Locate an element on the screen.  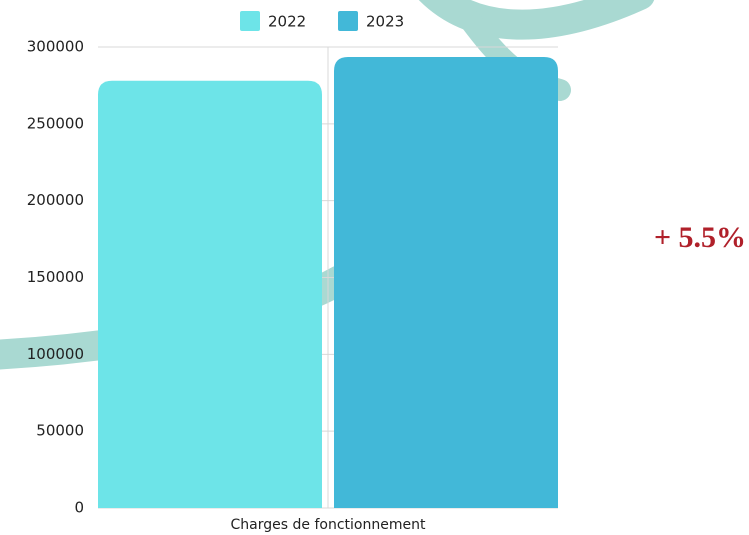
y-tick-label: 250000 is located at coordinates (55, 123).